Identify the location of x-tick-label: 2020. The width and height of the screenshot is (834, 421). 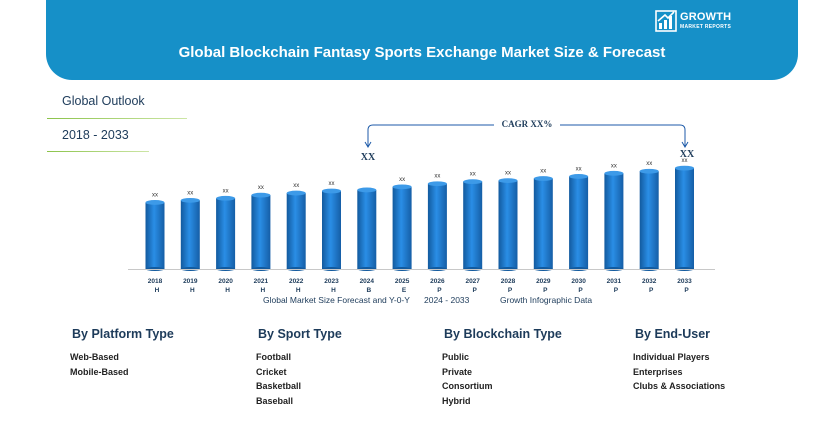
(225, 281).